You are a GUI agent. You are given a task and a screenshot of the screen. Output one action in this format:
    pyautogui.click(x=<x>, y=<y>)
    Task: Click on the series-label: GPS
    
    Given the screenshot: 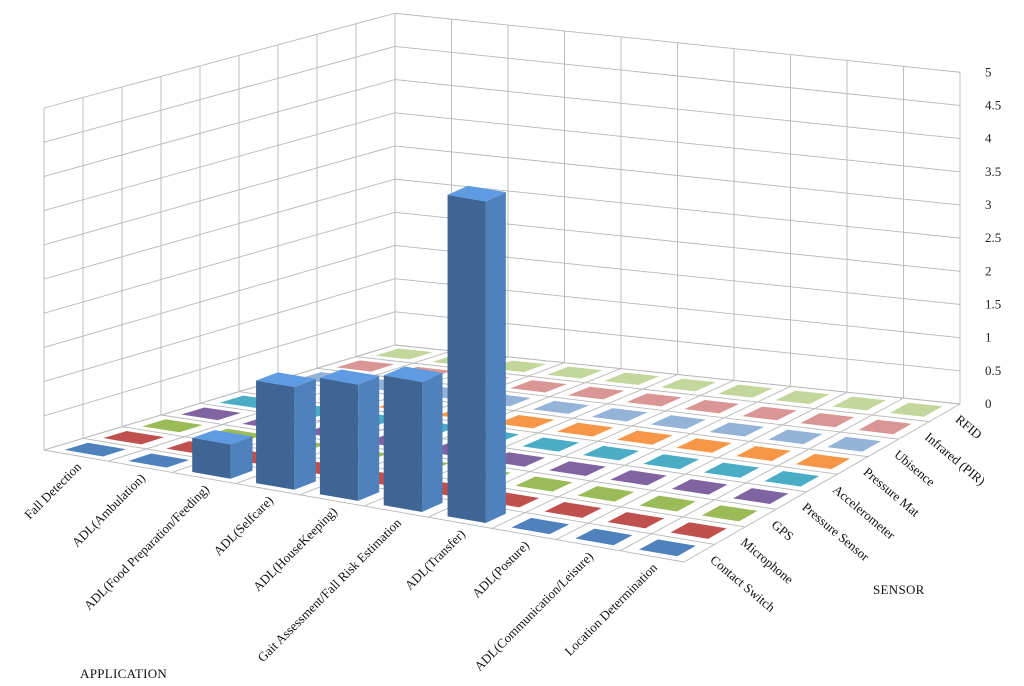 What is the action you would take?
    pyautogui.click(x=783, y=530)
    